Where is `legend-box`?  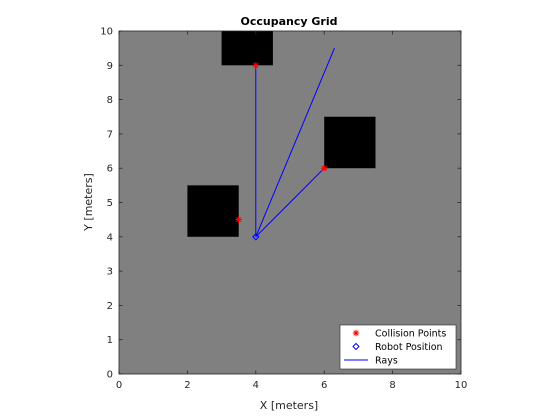 legend-box is located at coordinates (398, 347).